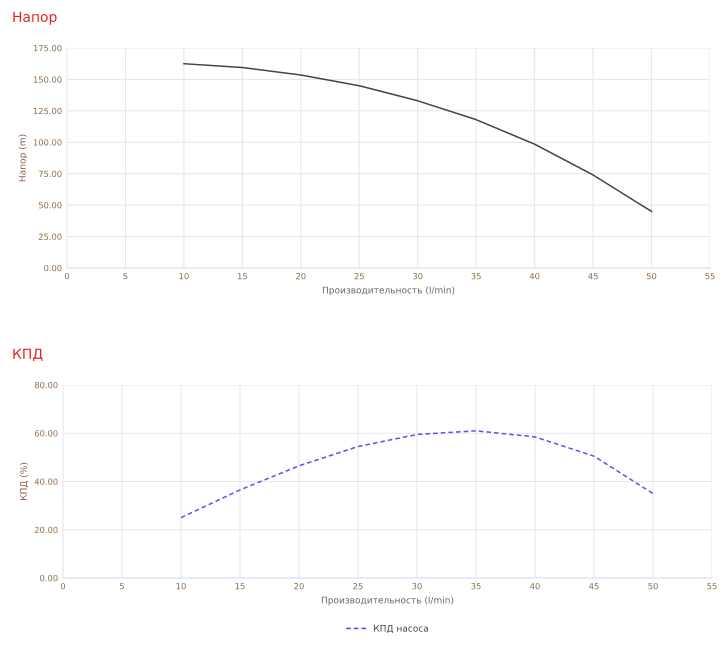  What do you see at coordinates (417, 474) in the screenshot?
I see `line-series` at bounding box center [417, 474].